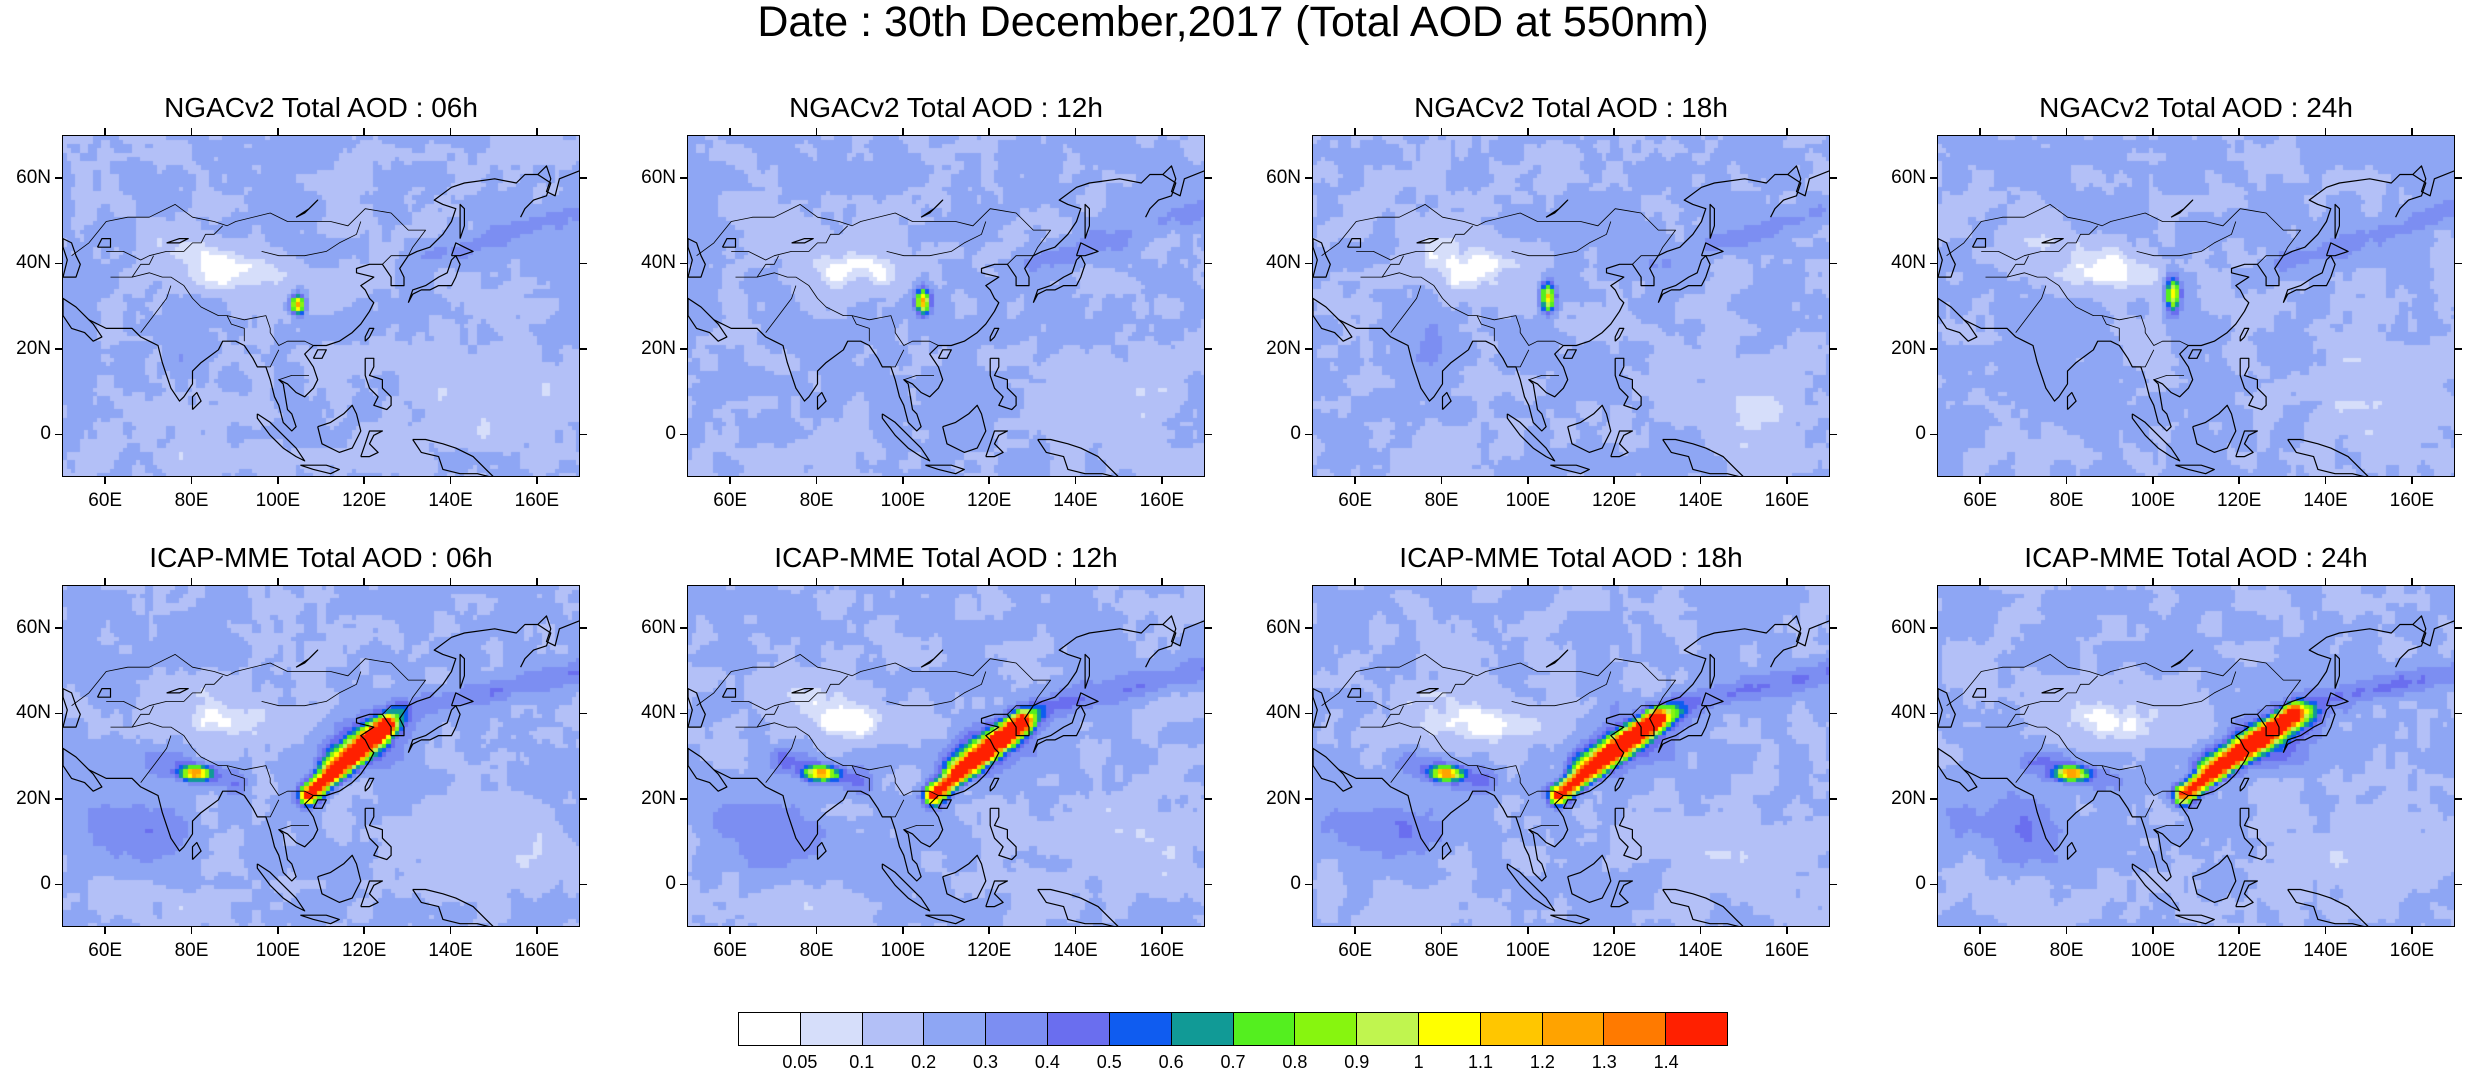  What do you see at coordinates (321, 107) in the screenshot?
I see `panel-title: NGACv2 Total AOD : 06h` at bounding box center [321, 107].